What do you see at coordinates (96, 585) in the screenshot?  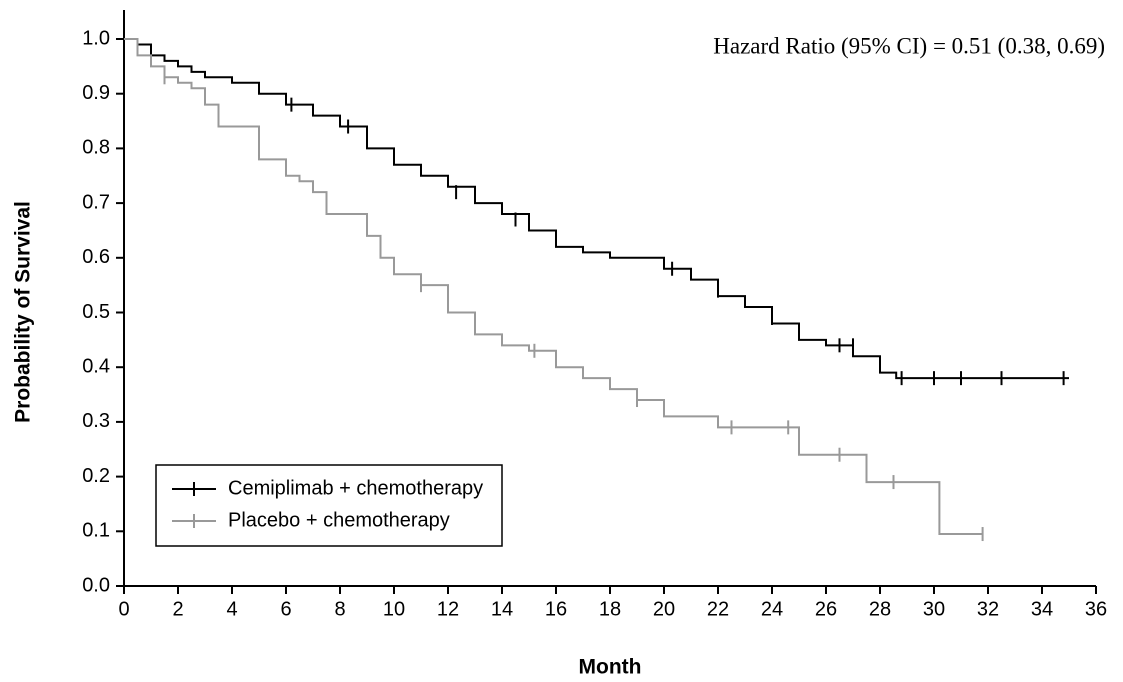 I see `y-tick-label: 0.0` at bounding box center [96, 585].